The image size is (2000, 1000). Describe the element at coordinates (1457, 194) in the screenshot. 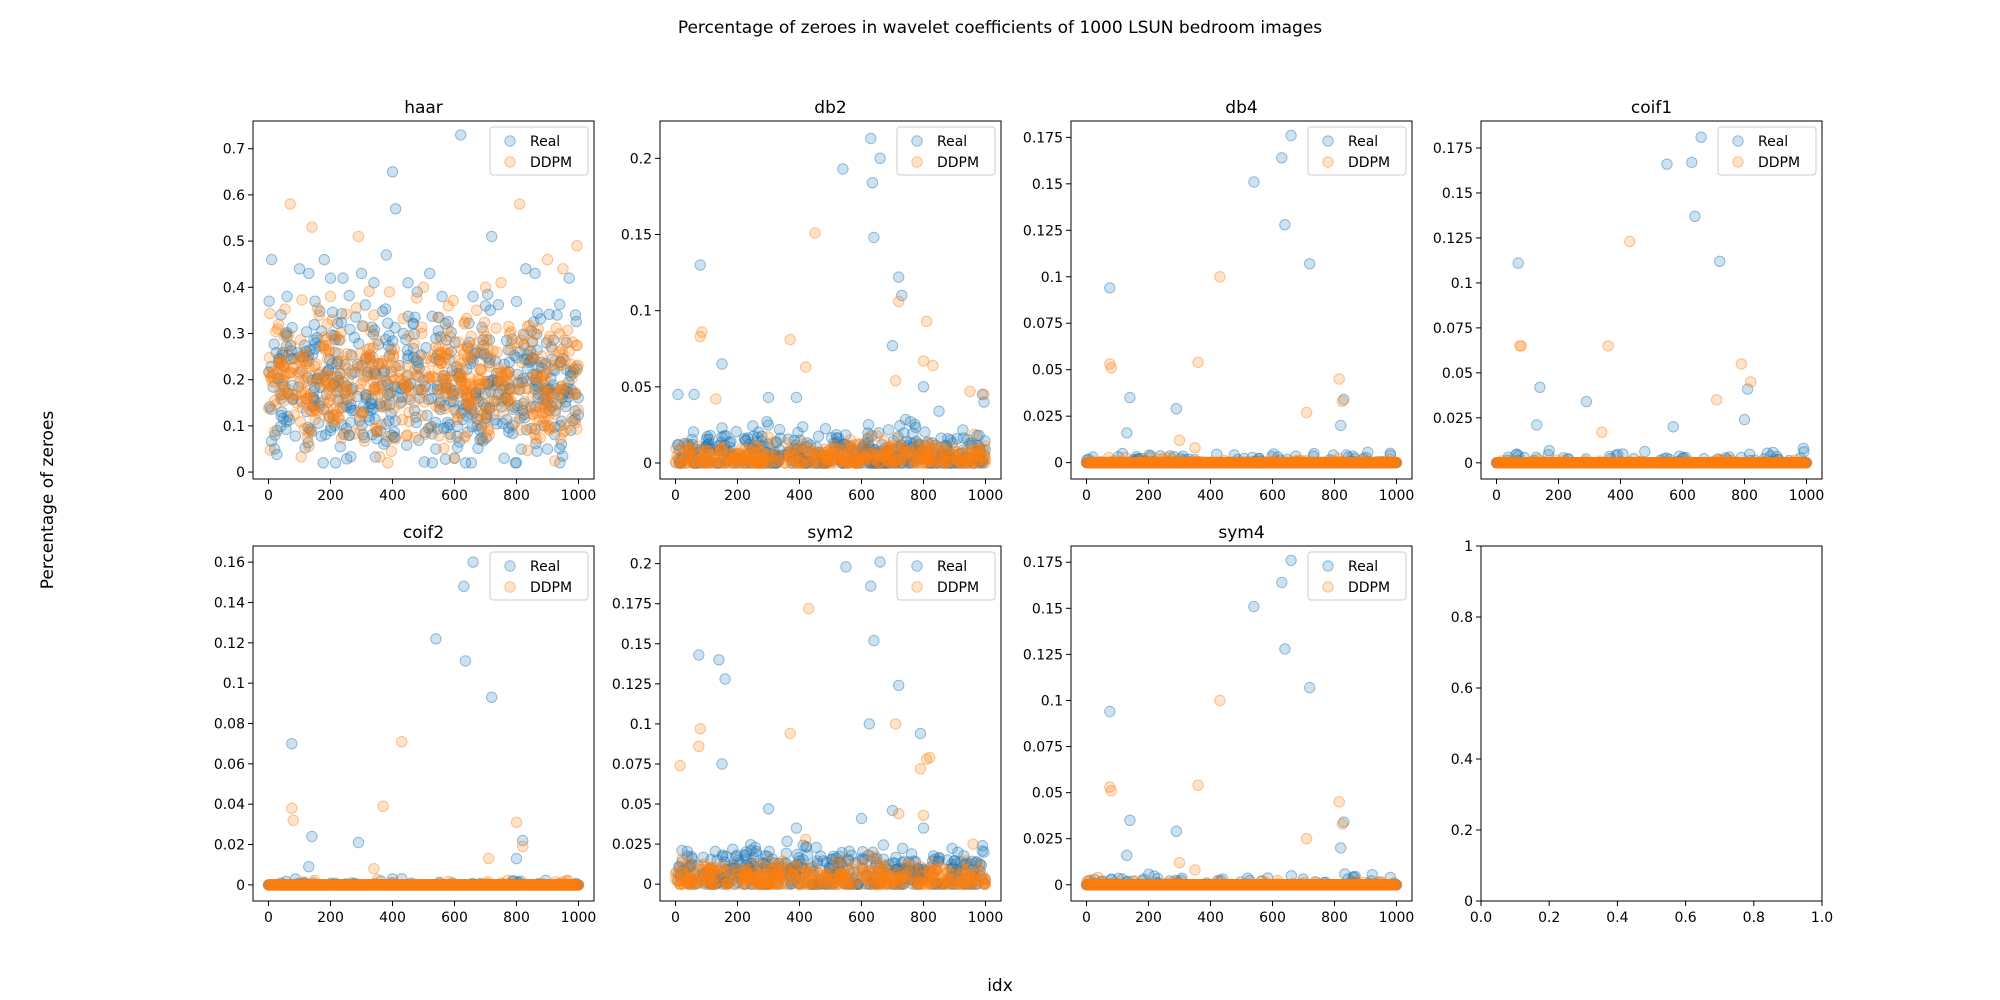

I see `y-tick-label: 0.15` at that location.